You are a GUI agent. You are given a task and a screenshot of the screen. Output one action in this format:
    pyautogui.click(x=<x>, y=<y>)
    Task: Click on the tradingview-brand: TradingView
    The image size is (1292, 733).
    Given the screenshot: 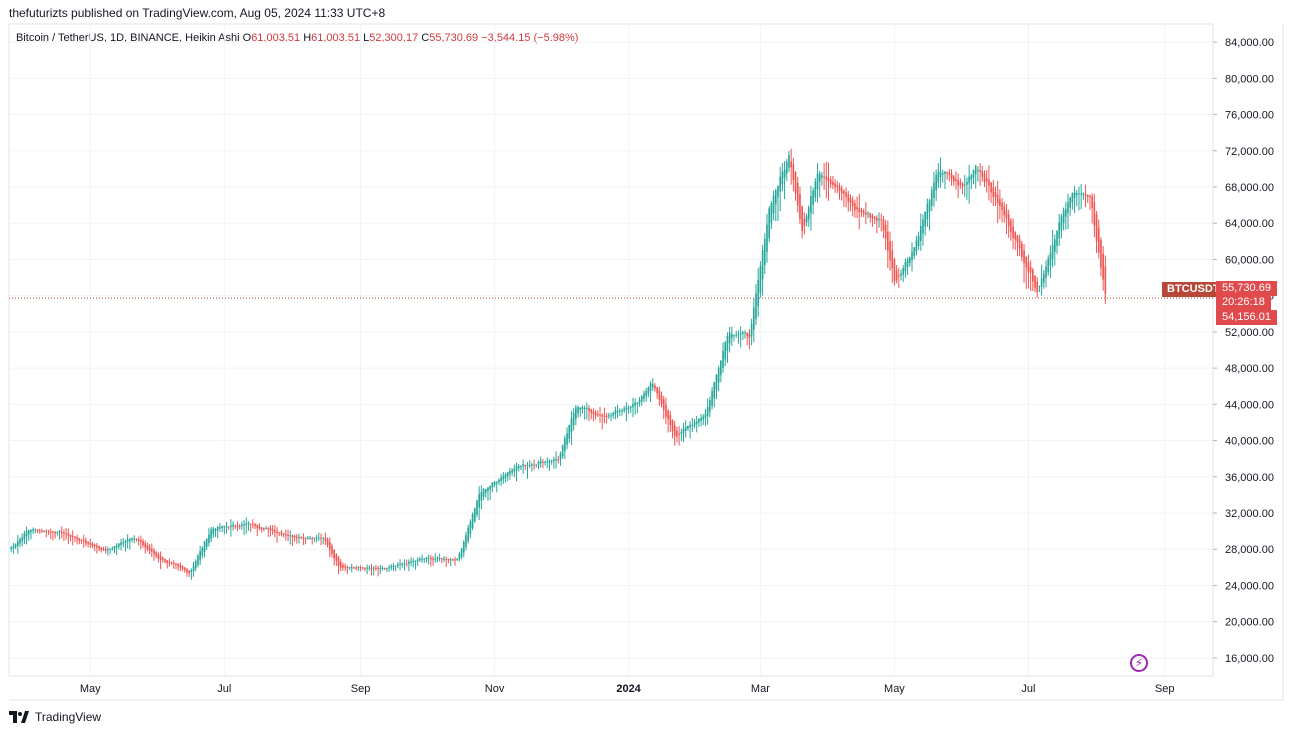 What is the action you would take?
    pyautogui.click(x=55, y=717)
    